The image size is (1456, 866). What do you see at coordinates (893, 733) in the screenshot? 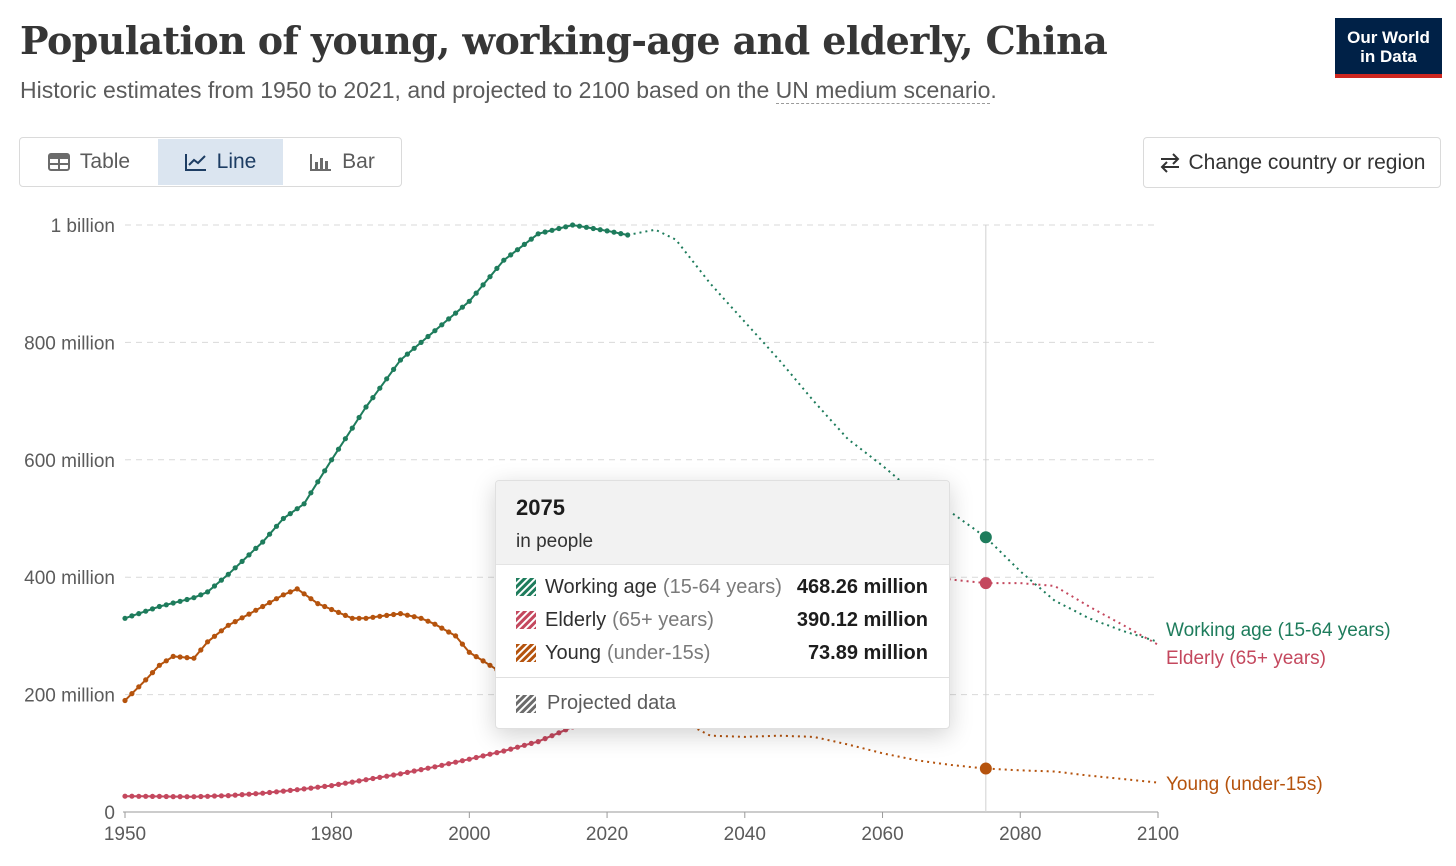
I see `series-line-projected` at bounding box center [893, 733].